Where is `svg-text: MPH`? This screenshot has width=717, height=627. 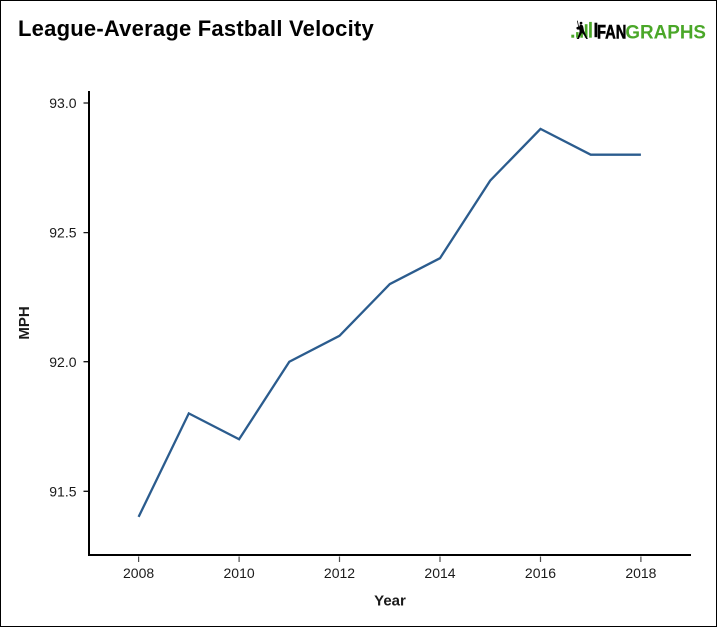 svg-text: MPH is located at coordinates (24, 322).